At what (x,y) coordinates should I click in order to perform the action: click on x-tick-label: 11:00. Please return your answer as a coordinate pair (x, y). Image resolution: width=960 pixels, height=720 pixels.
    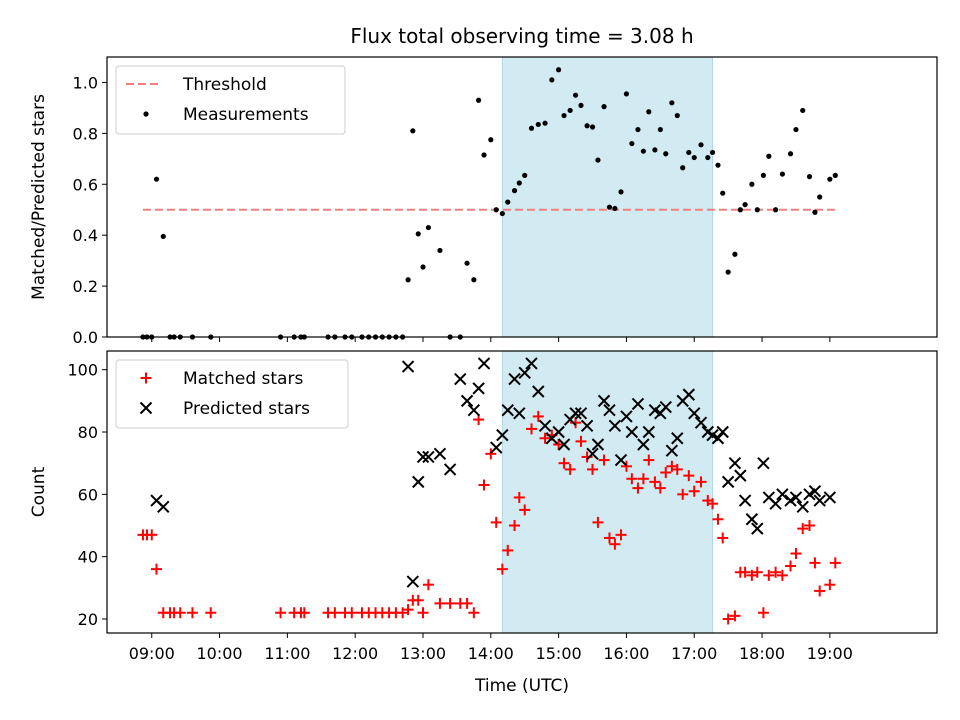
    Looking at the image, I should click on (287, 653).